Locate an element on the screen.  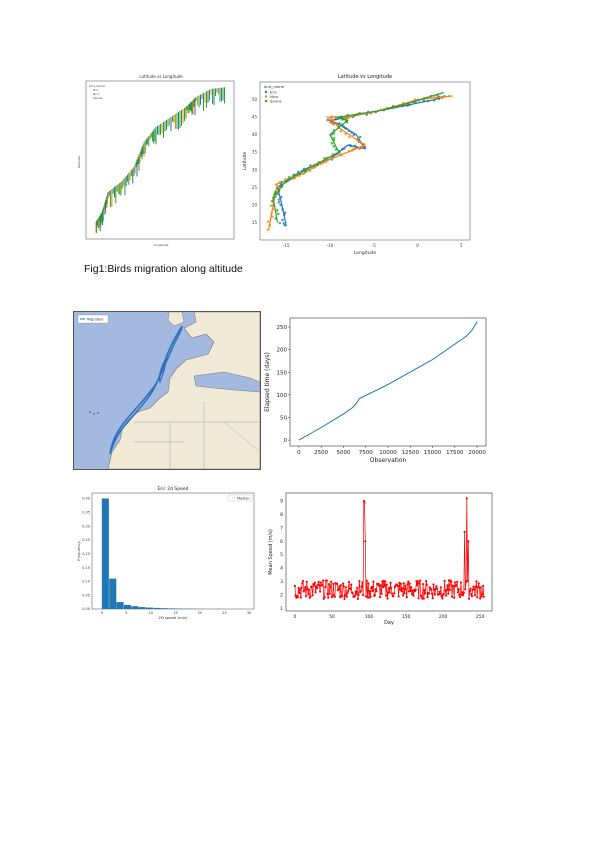
lat-lon-ytick: 30 is located at coordinates (255, 169).